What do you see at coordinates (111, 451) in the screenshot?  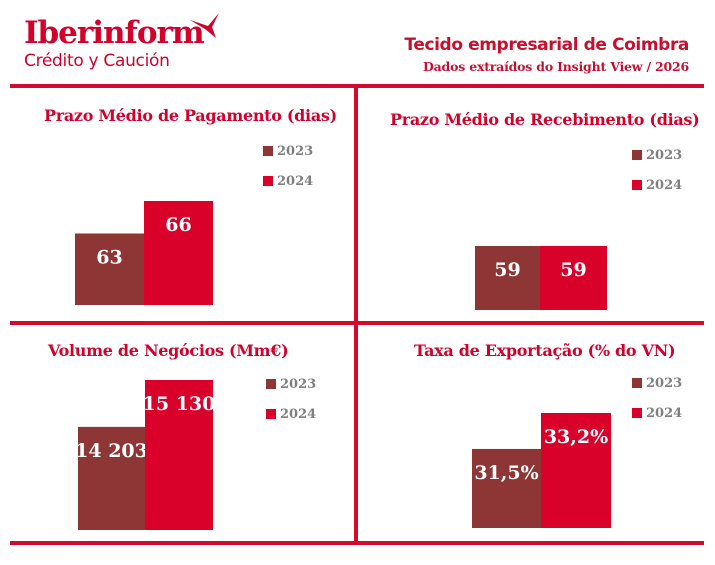 I see `bar-label-volume-2023: 14 203` at bounding box center [111, 451].